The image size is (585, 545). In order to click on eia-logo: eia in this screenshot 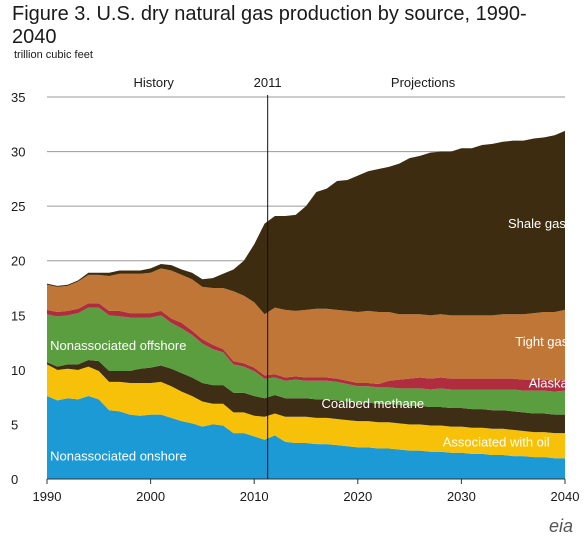, I will do `click(560, 526)`.